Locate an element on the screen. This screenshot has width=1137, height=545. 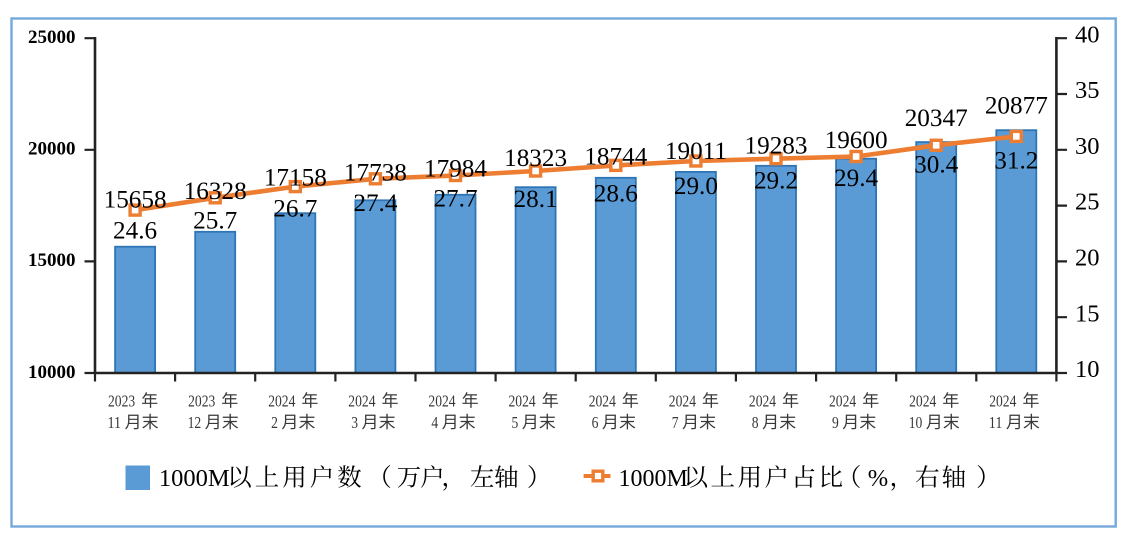
svg-text: 10000 is located at coordinates (52, 372).